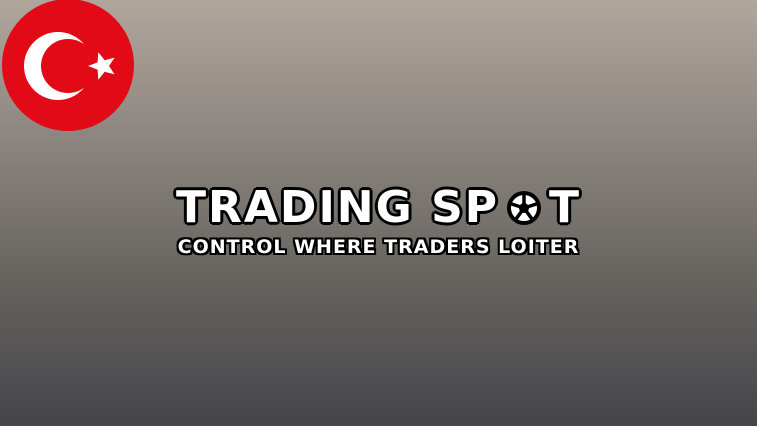  I want to click on subtitle: CONTROL WHERE TRADERS LOITER, so click(378, 247).